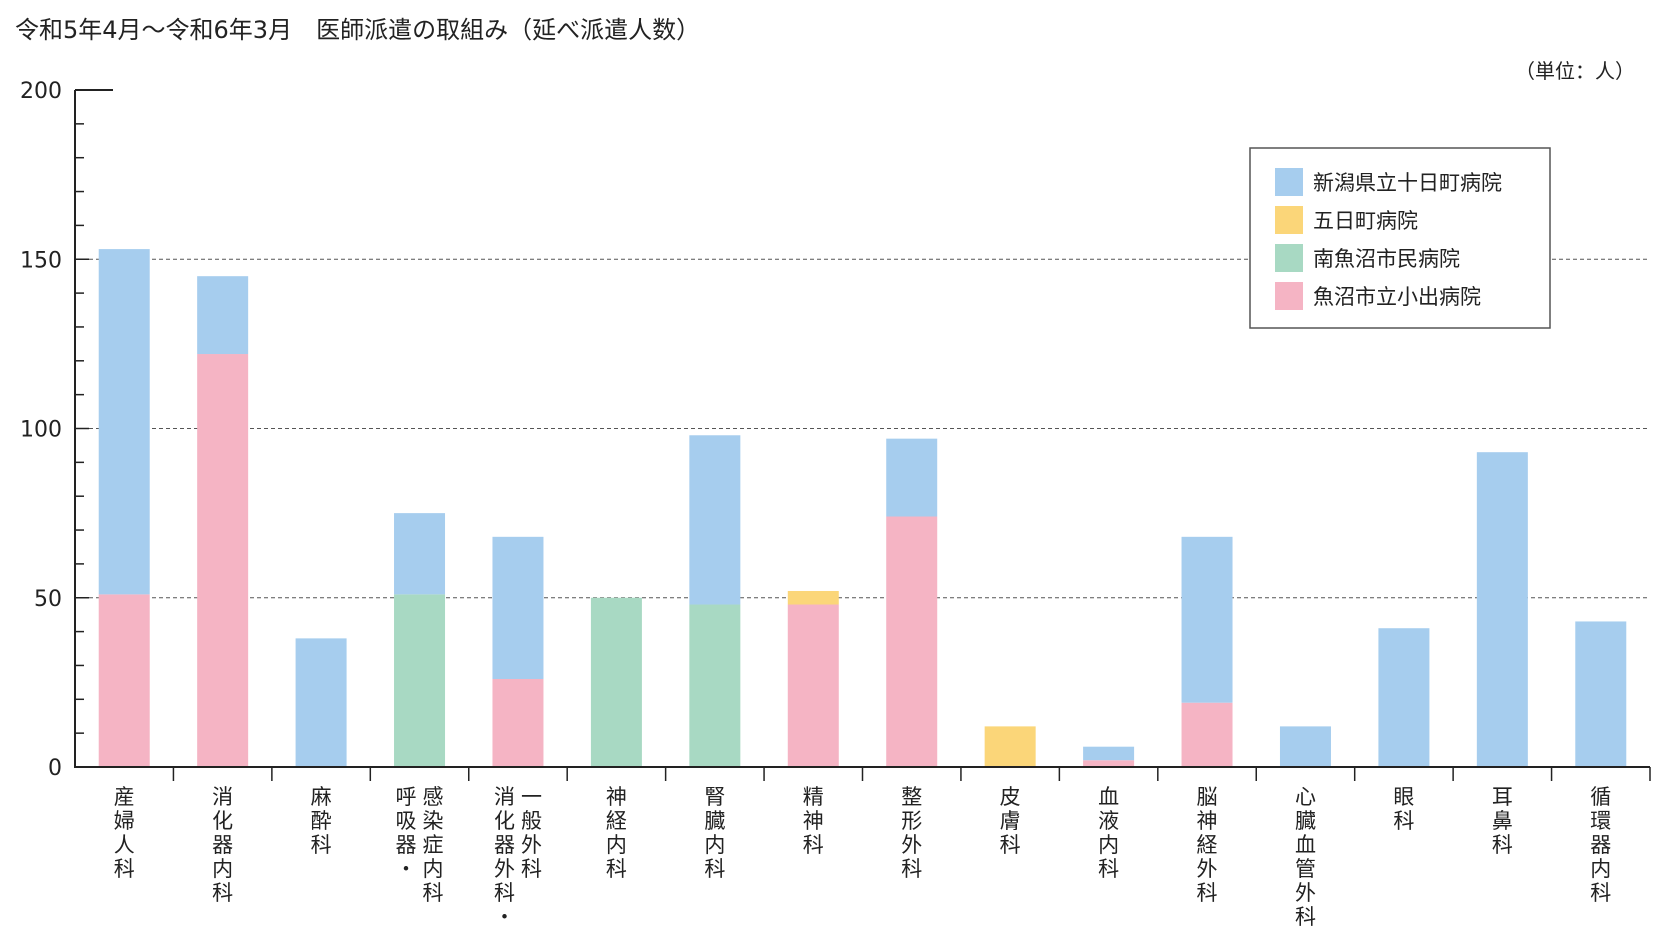 The height and width of the screenshot is (941, 1663). What do you see at coordinates (124, 833) in the screenshot?
I see `category-label-0-0: 産婦人科` at bounding box center [124, 833].